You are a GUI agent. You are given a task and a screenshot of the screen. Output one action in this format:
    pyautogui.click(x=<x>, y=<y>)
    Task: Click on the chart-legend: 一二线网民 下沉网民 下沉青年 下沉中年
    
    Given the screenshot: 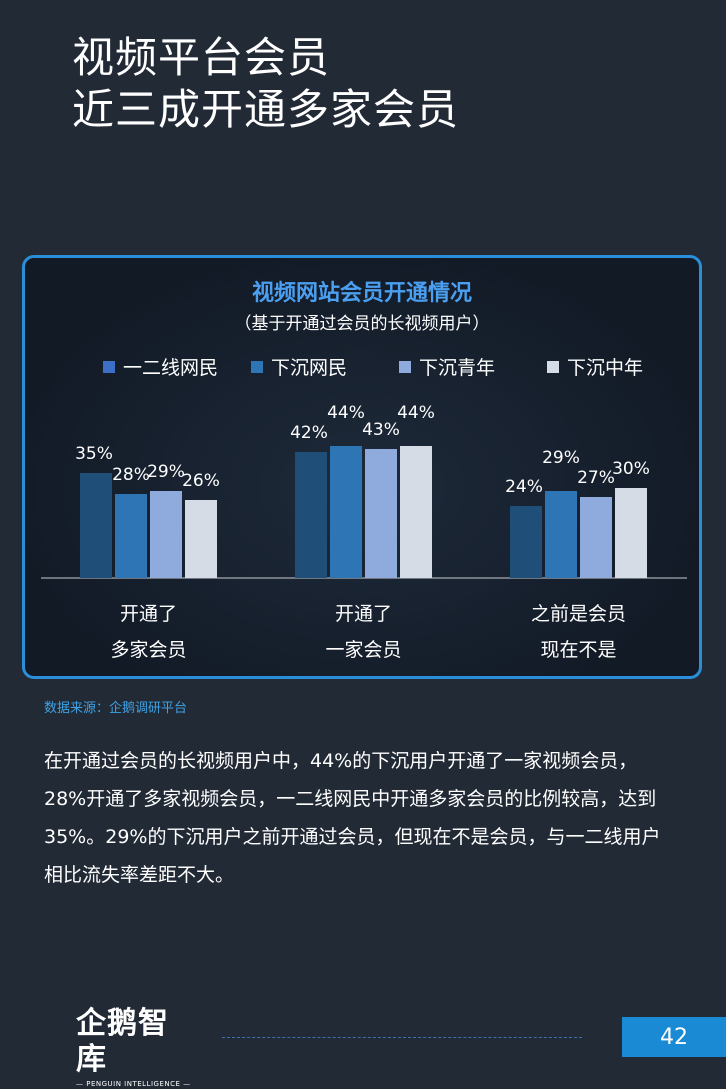 What is the action you would take?
    pyautogui.click(x=399, y=366)
    